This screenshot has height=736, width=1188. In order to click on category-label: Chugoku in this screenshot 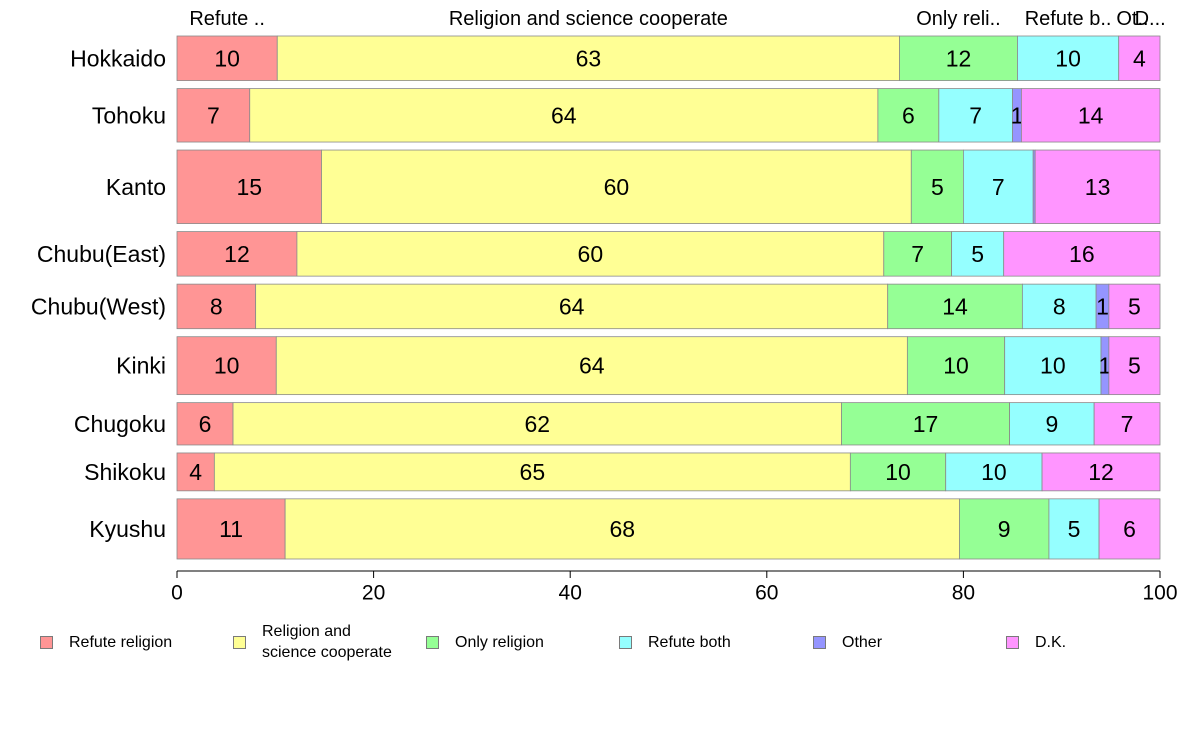, I will do `click(120, 424)`.